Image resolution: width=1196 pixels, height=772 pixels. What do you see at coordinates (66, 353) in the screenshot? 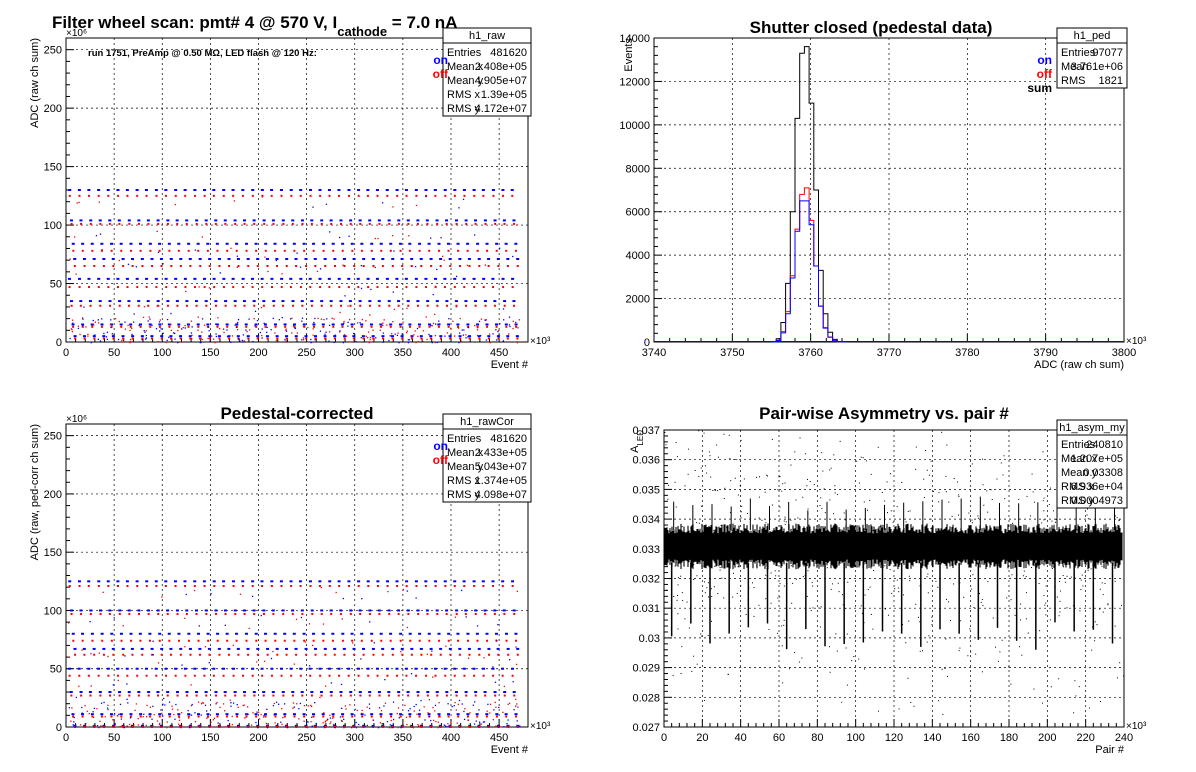
I see `x-tick-label: 0` at bounding box center [66, 353].